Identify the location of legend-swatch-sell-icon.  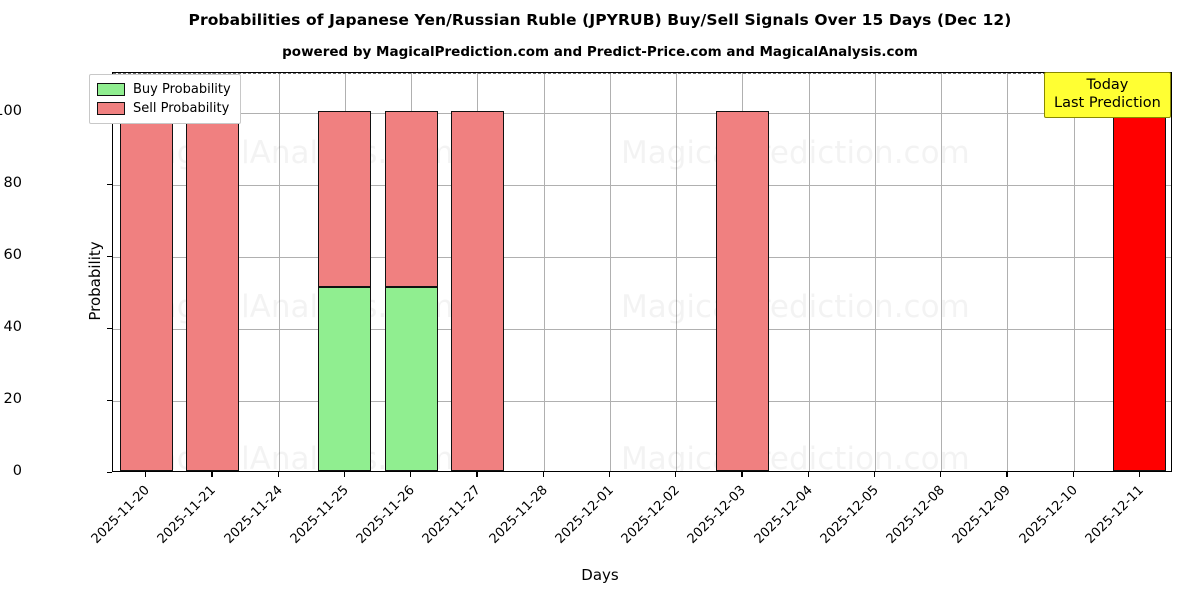
(111, 108).